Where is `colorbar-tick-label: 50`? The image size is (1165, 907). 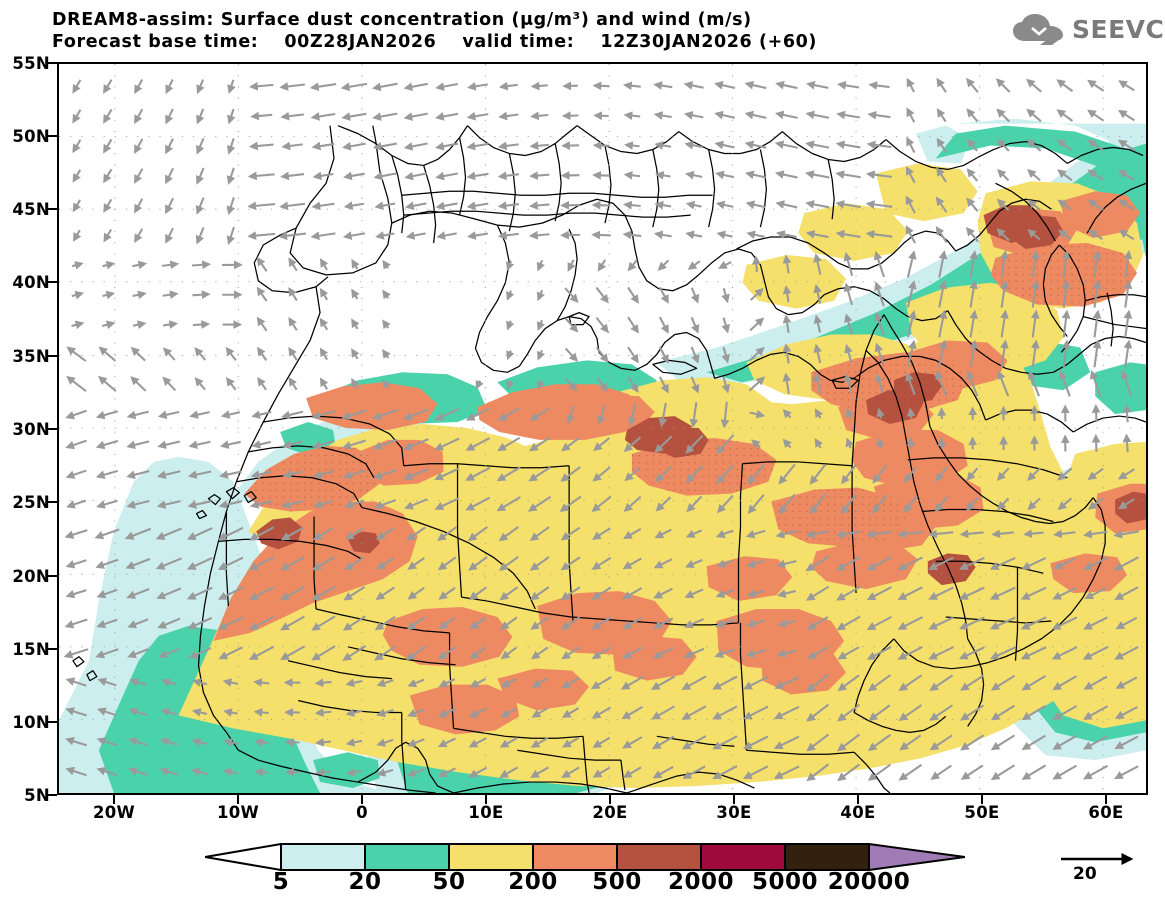
colorbar-tick-label: 50 is located at coordinates (449, 882).